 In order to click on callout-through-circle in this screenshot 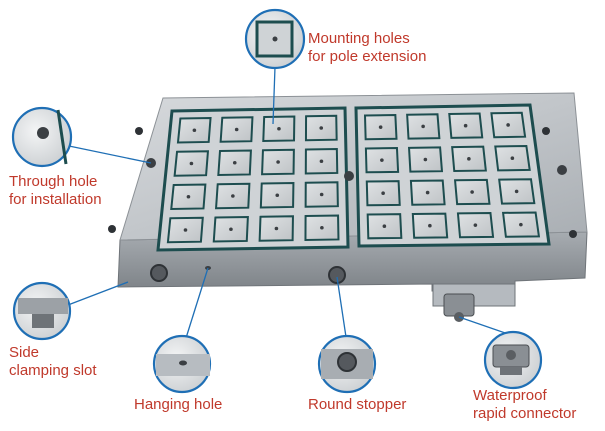, I will do `click(42, 137)`.